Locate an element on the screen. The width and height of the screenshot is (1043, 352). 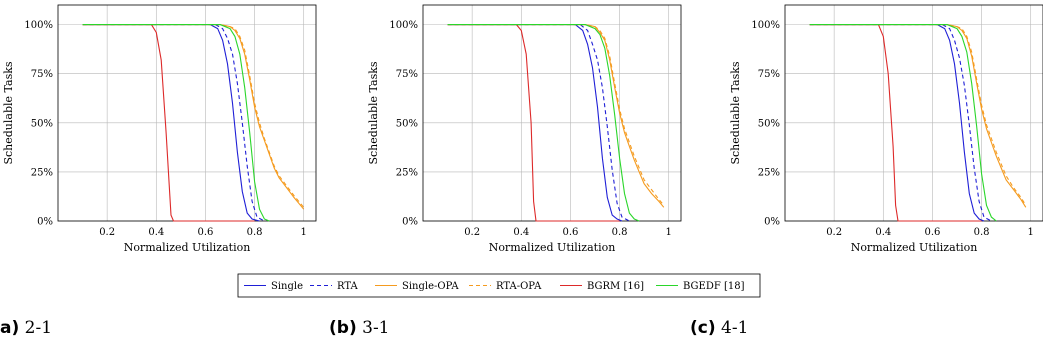
caption-c-label: (c) is located at coordinates (703, 328).